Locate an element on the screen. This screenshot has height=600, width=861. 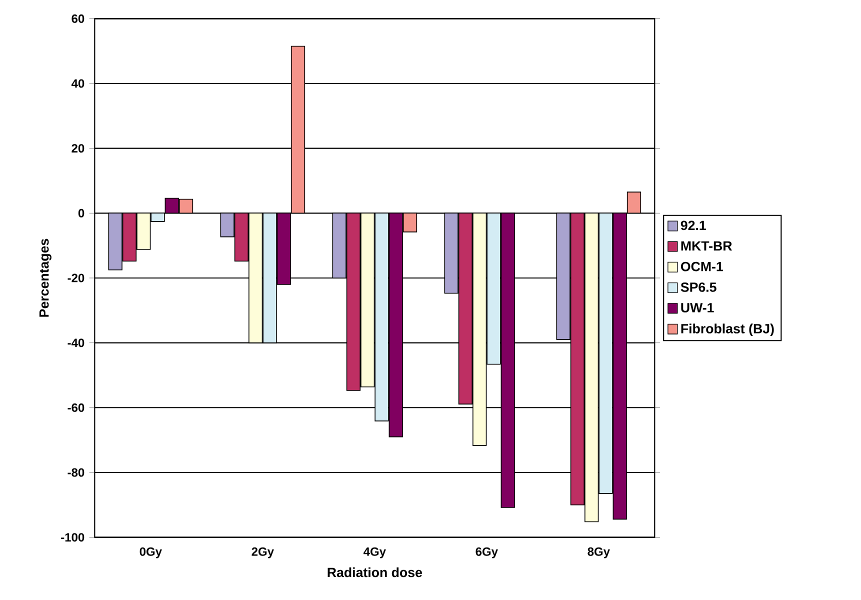
y-tick-label: -80 is located at coordinates (76, 472).